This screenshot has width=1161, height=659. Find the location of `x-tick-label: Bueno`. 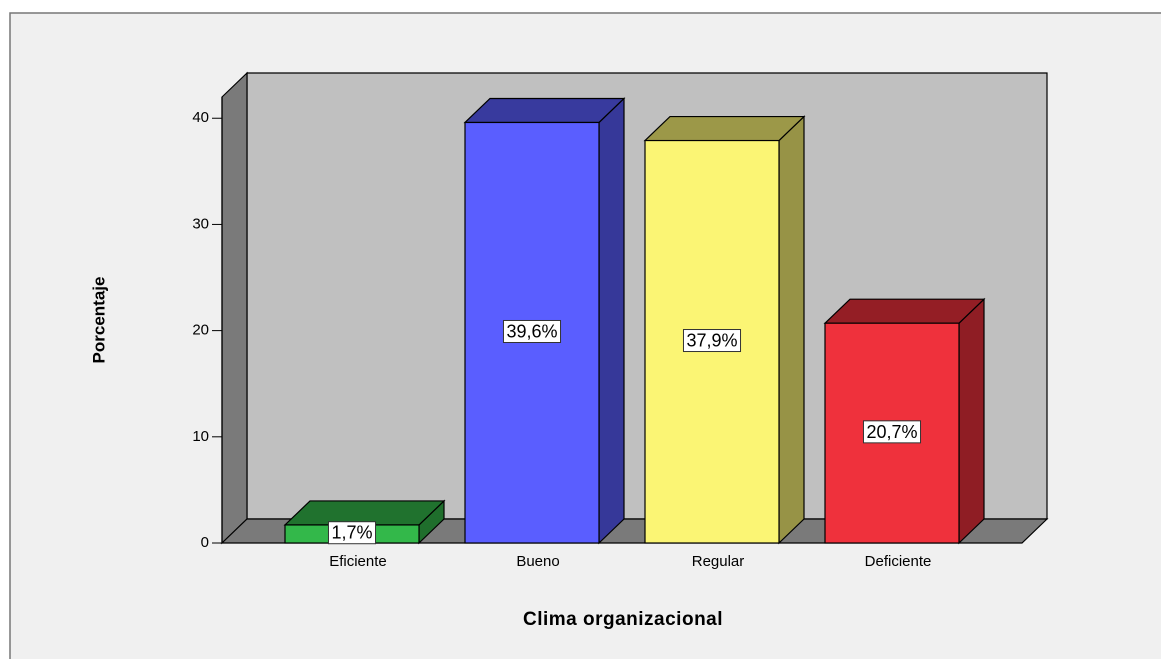

x-tick-label: Bueno is located at coordinates (537, 561).